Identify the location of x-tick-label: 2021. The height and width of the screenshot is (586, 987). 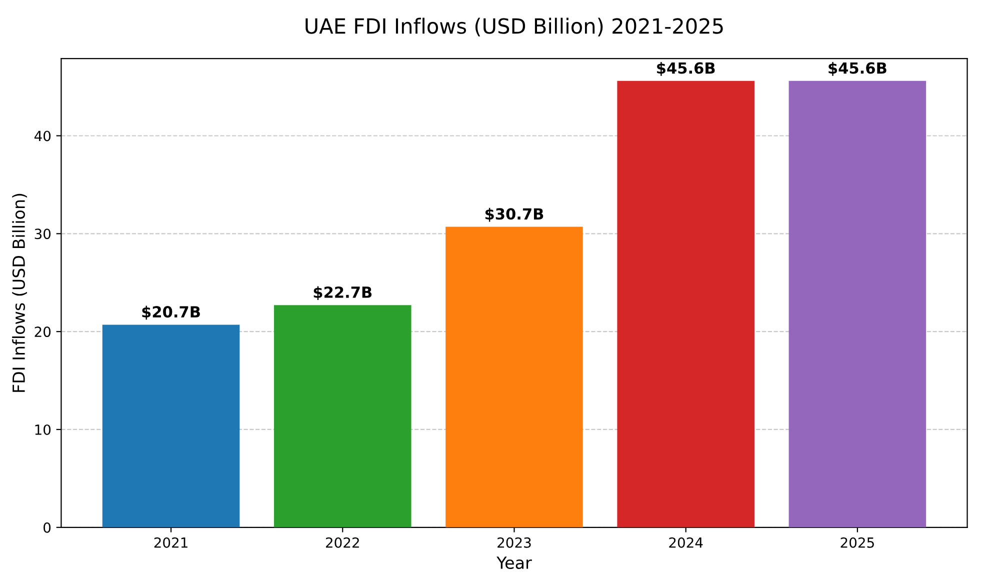
(171, 542).